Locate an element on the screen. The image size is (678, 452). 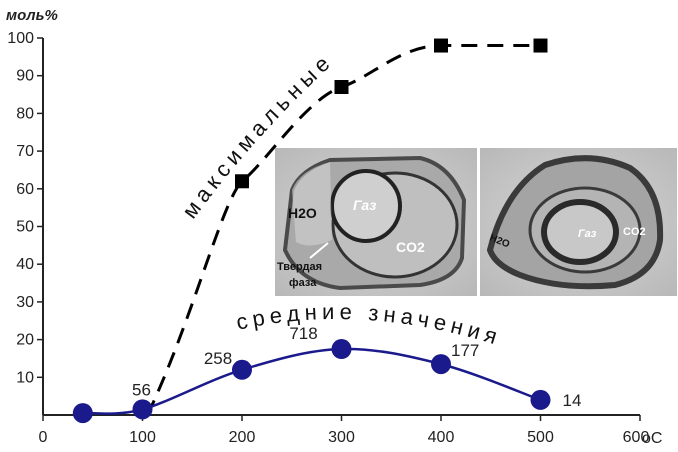
bubble-gas-right is located at coordinates (580, 232).